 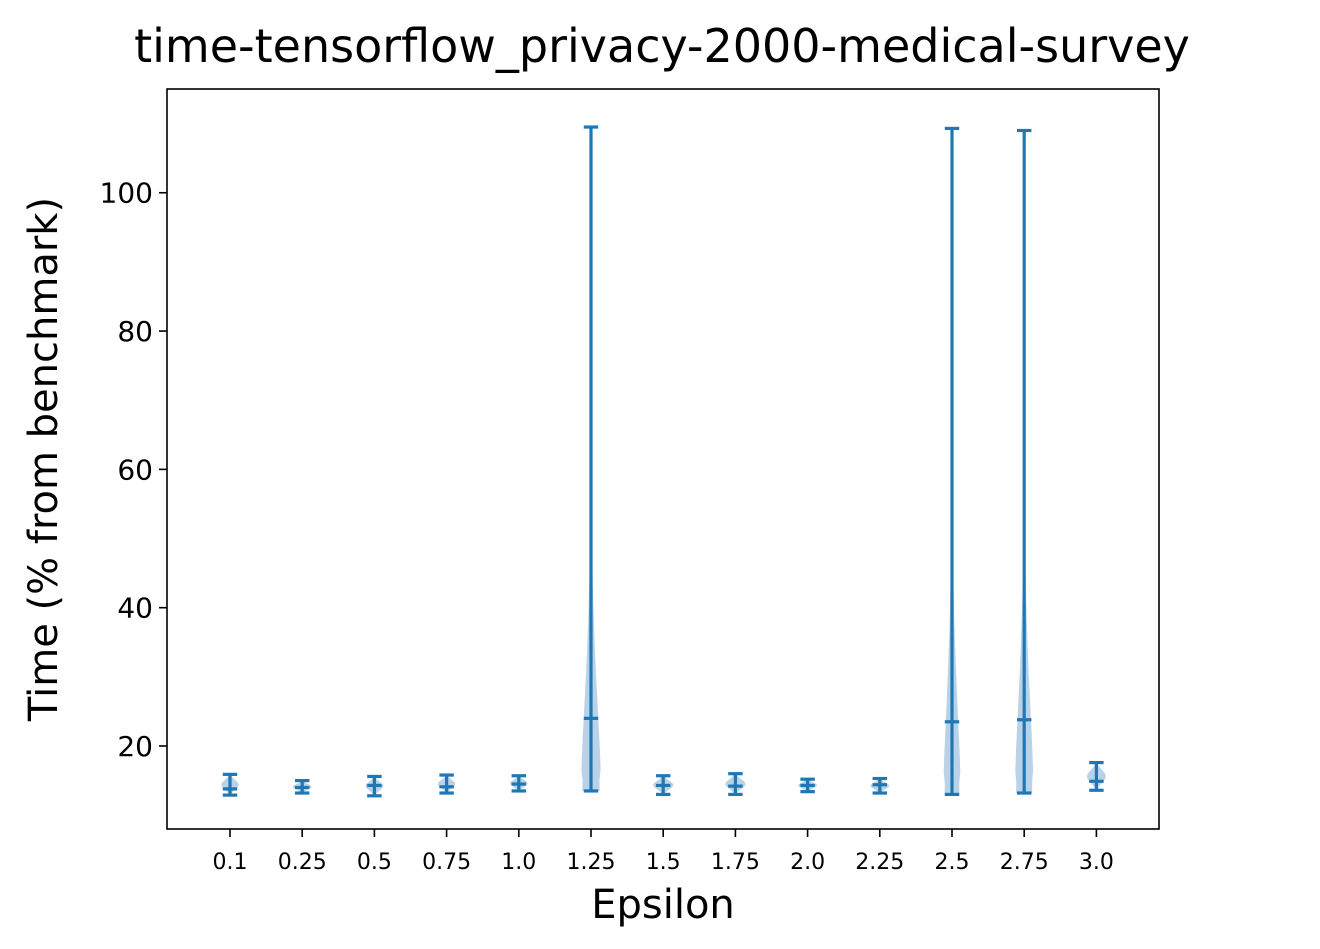 What do you see at coordinates (1024, 862) in the screenshot?
I see `x-tick-label: 2.75` at bounding box center [1024, 862].